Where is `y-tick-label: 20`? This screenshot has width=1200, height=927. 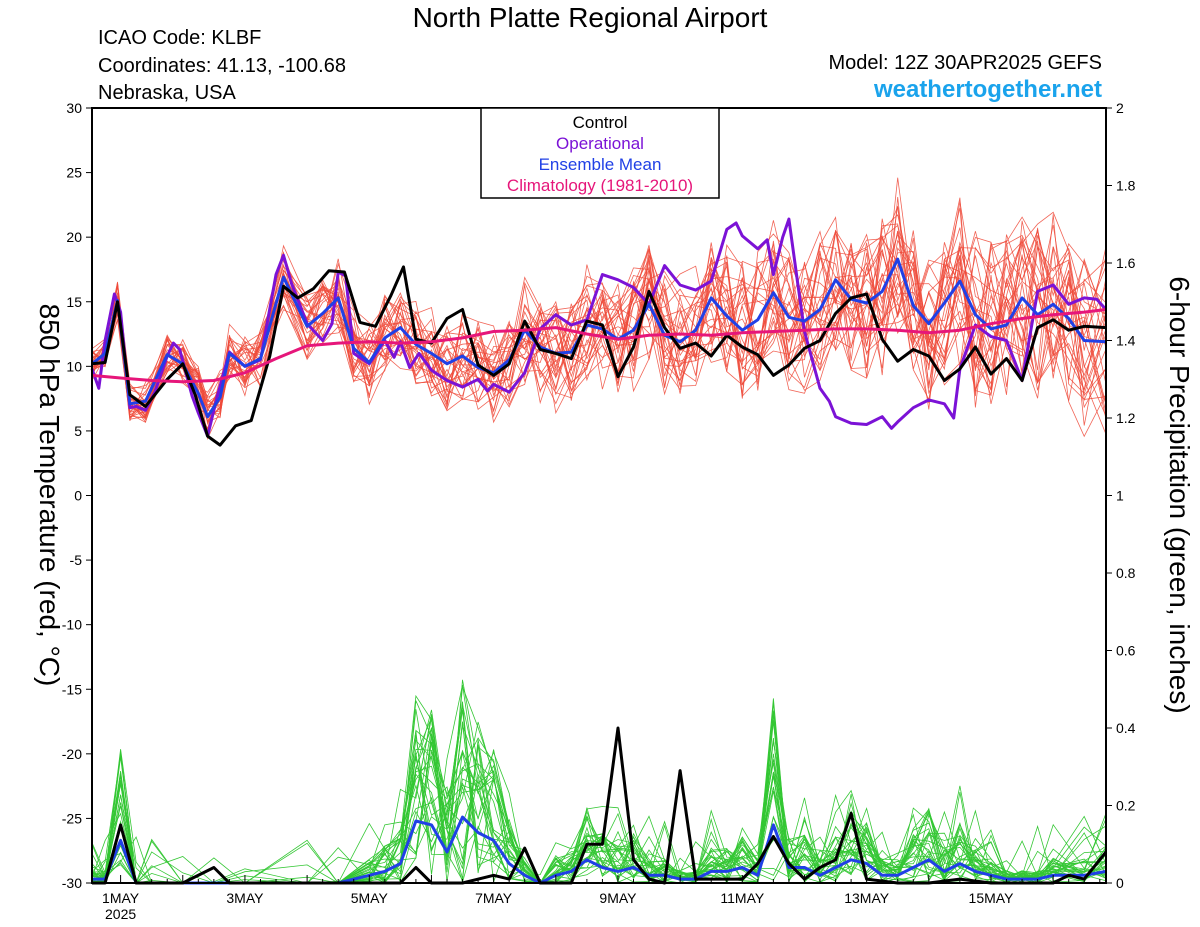 y-tick-label: 20 is located at coordinates (74, 237).